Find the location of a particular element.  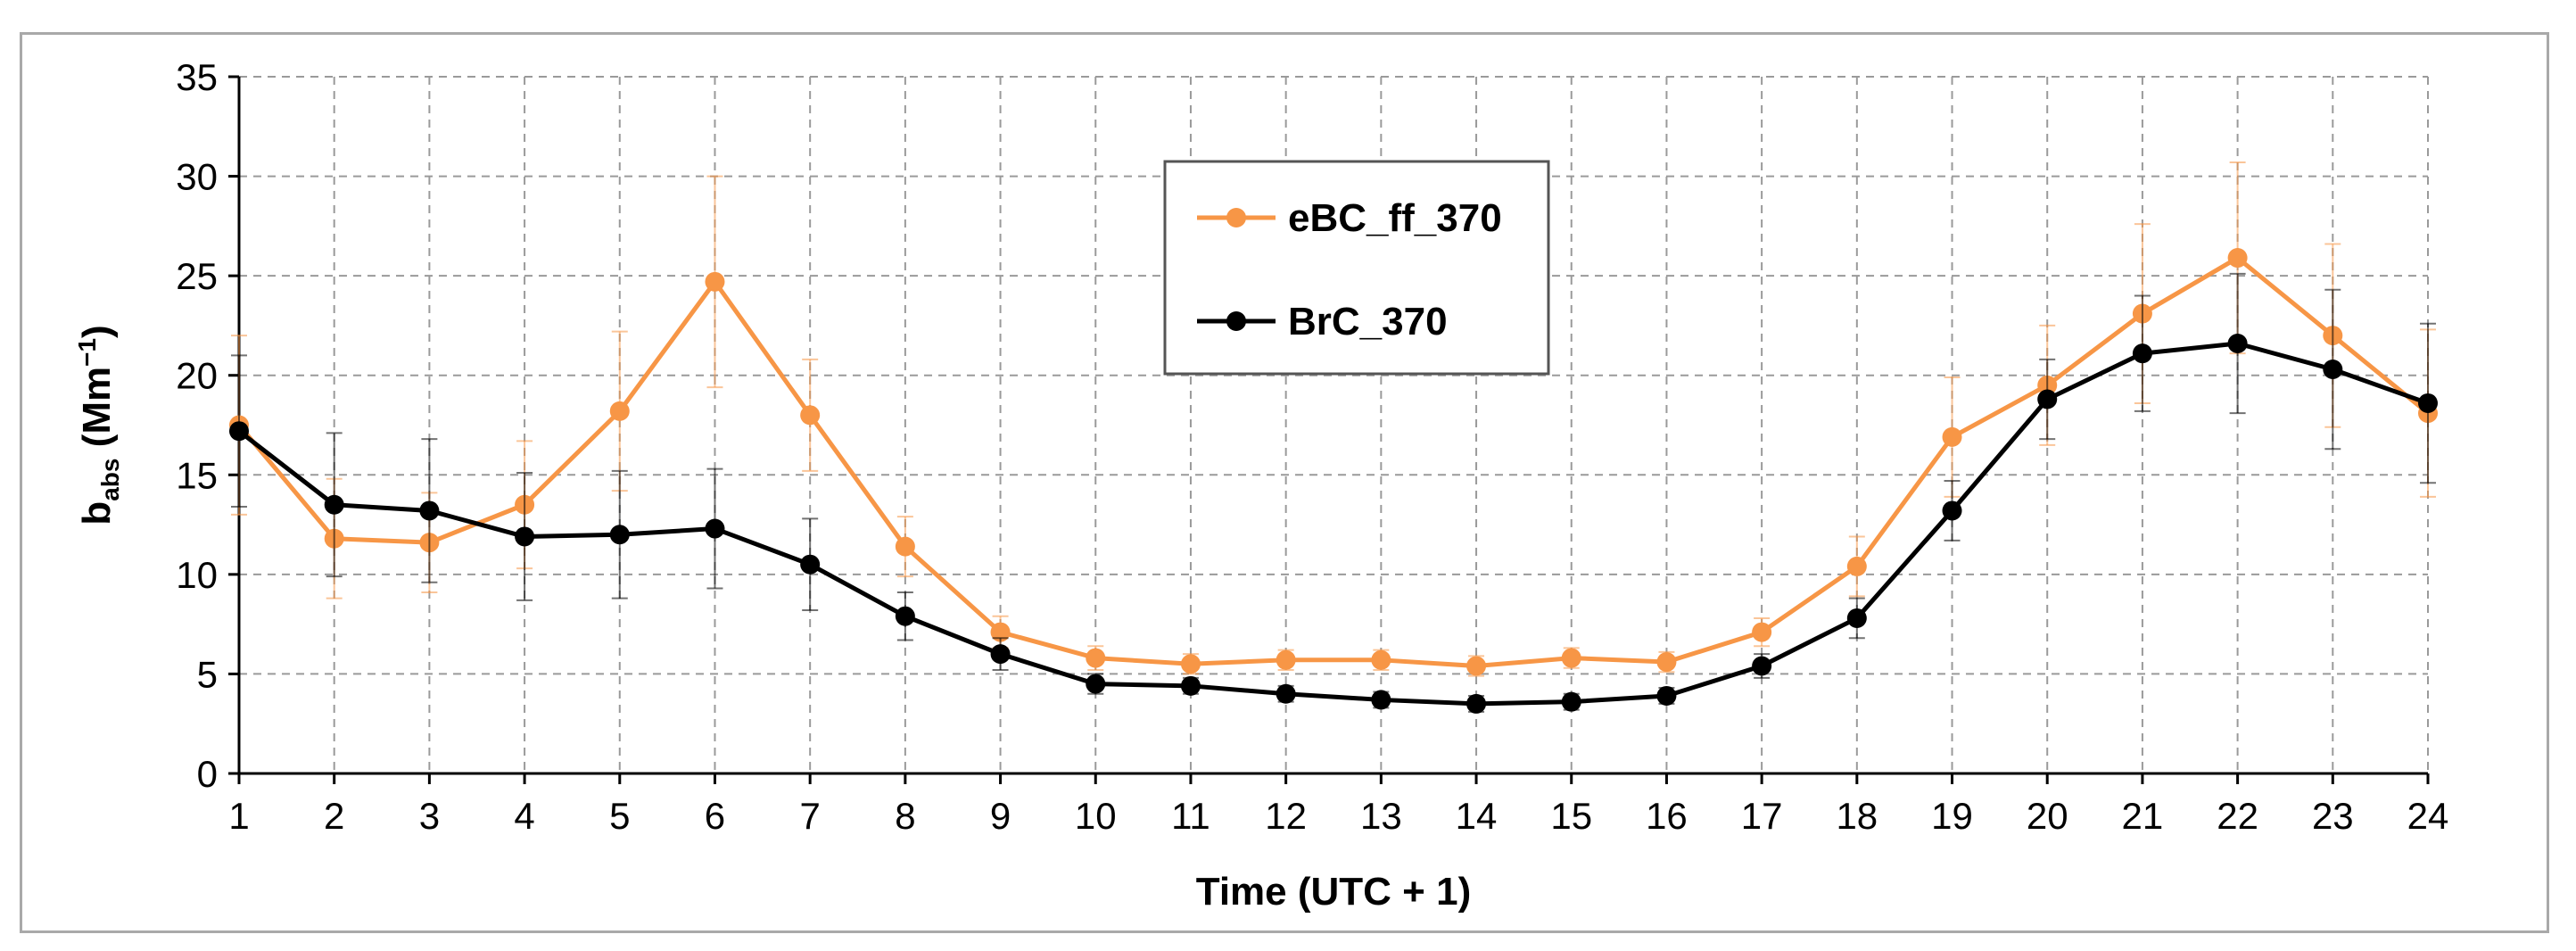

y-axis-title-unit: (Mm is located at coordinates (97, 413).